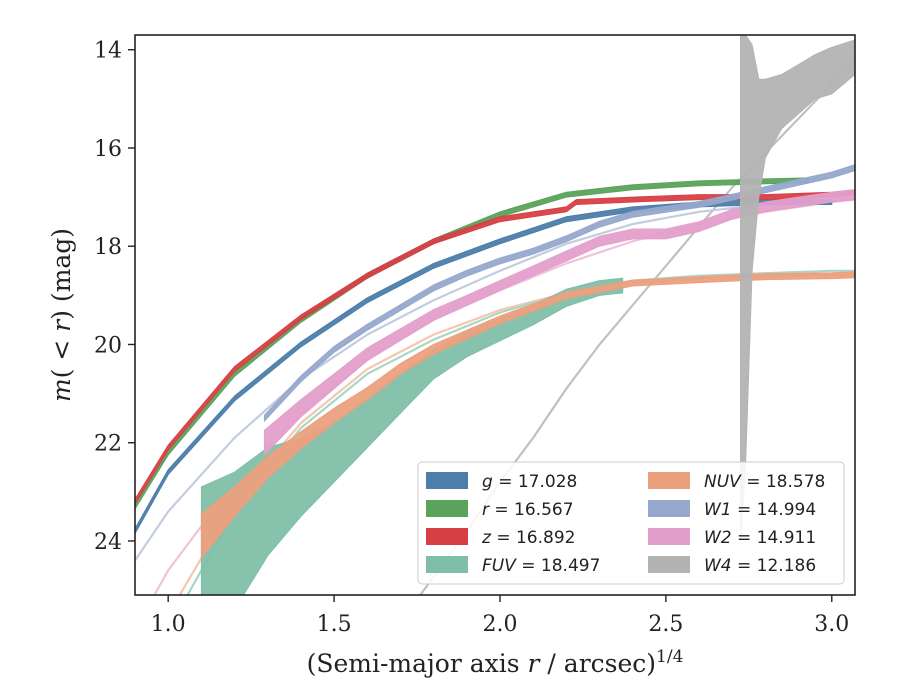  I want to click on legend-label: NUV = 18.578, so click(764, 482).